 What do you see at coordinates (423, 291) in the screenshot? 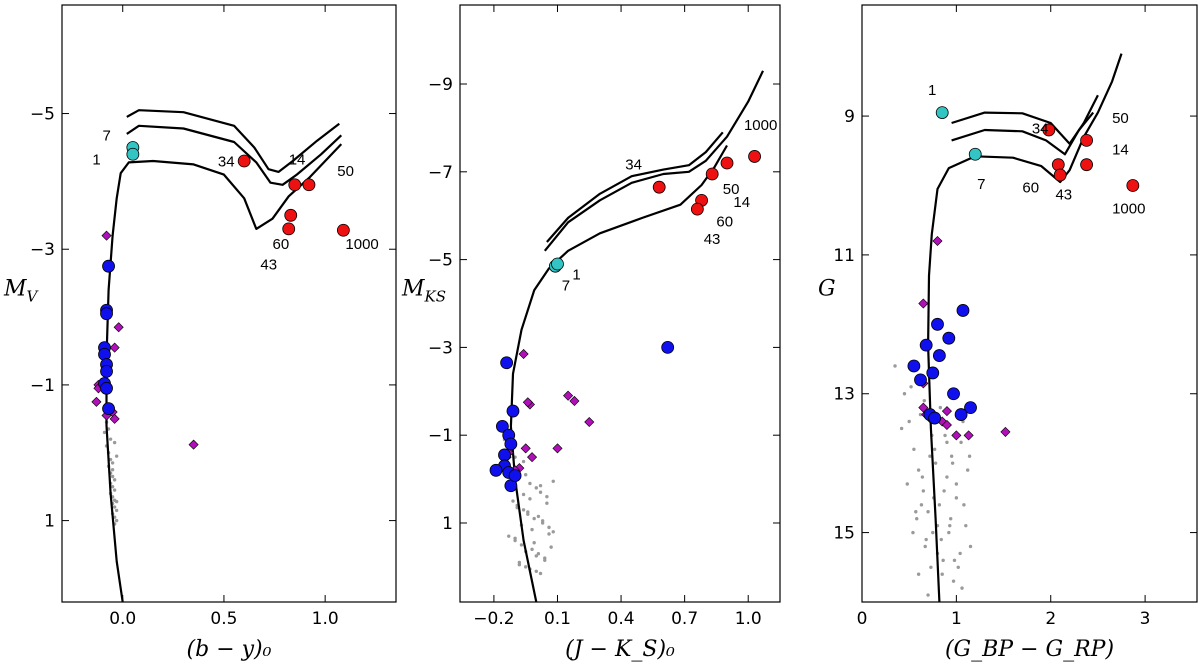
I see `y-axis-label: MKS` at bounding box center [423, 291].